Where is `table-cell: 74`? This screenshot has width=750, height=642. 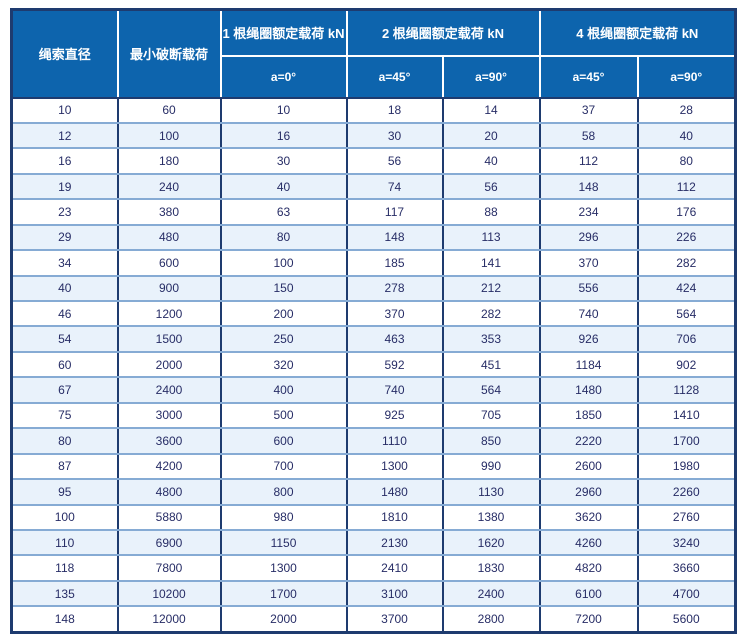 table-cell: 74 is located at coordinates (394, 186).